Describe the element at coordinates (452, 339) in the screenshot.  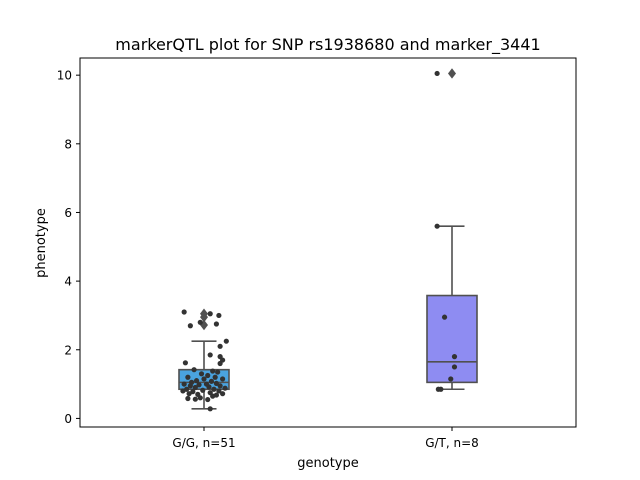
I see `box-body` at that location.